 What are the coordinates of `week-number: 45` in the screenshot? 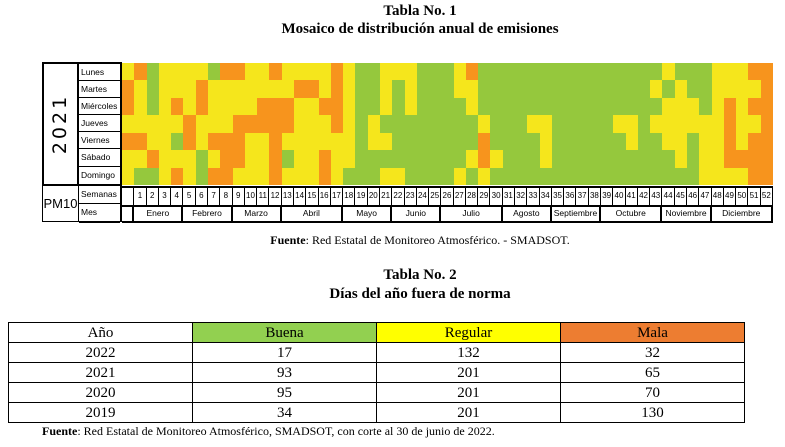 It's located at (681, 196).